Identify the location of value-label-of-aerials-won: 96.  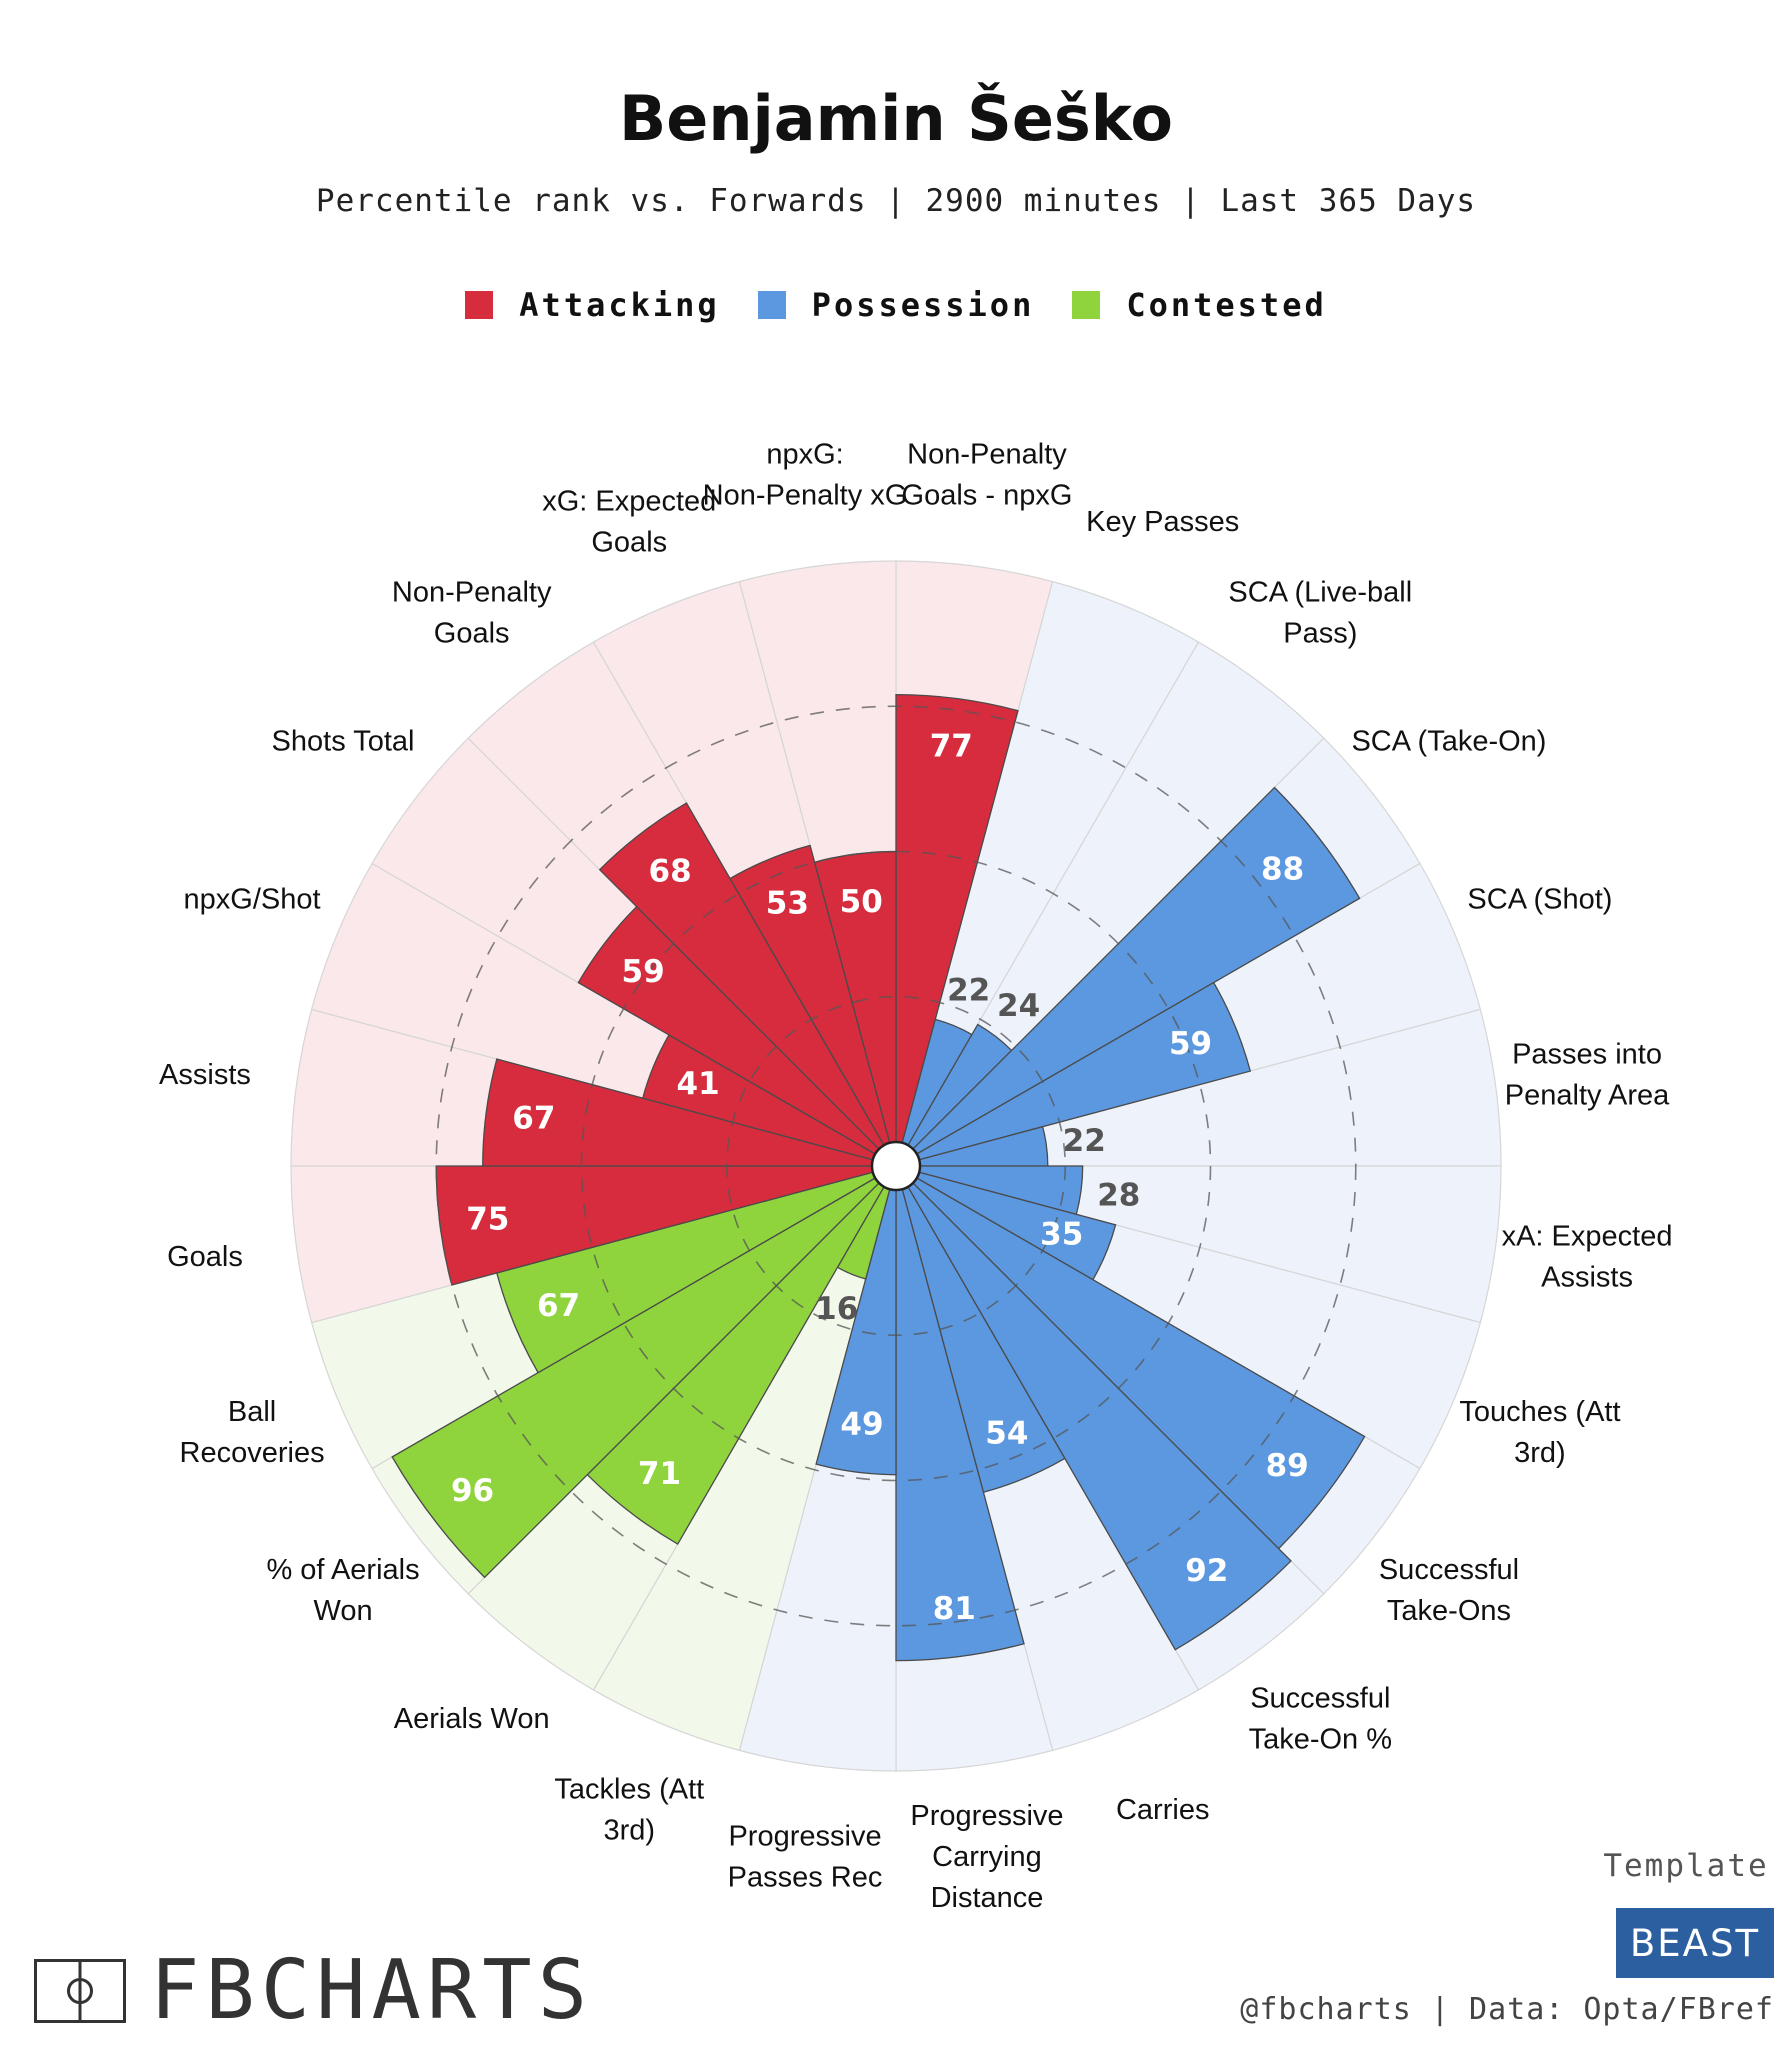
(472, 1491).